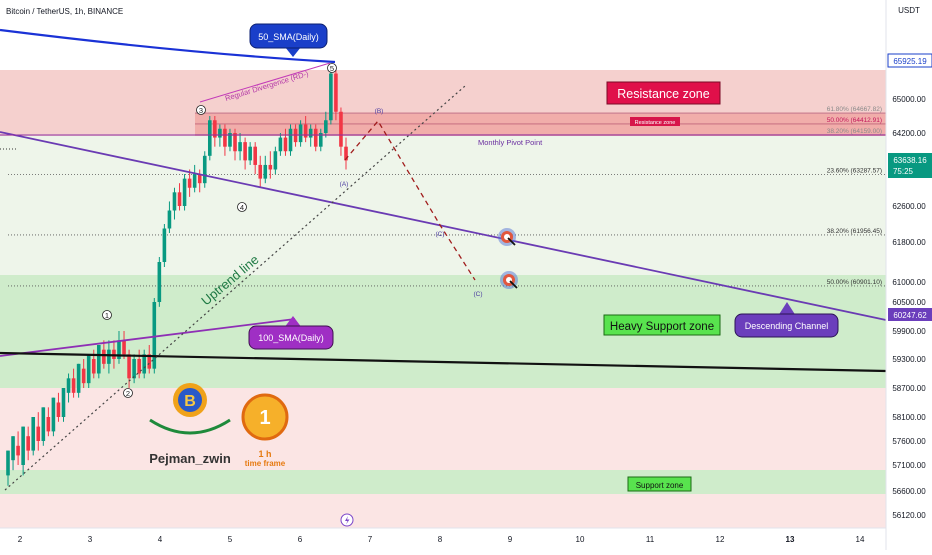  Describe the element at coordinates (190, 424) in the screenshot. I see `author-logo: B Pejman_zwin` at that location.